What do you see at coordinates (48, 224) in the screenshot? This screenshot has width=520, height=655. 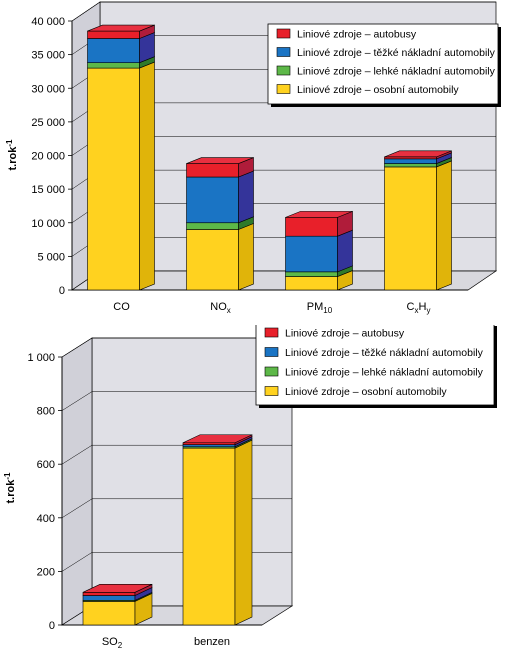 I see `y-tick-label: 10 000` at bounding box center [48, 224].